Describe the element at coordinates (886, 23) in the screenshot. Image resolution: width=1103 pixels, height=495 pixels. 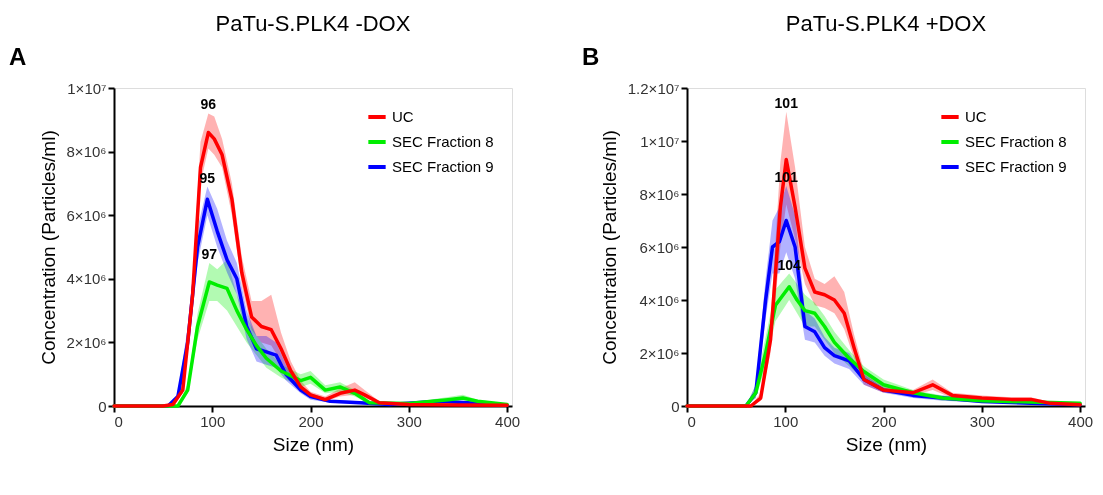
I see `chart-title: PaTu-S.PLK4 +DOX` at that location.